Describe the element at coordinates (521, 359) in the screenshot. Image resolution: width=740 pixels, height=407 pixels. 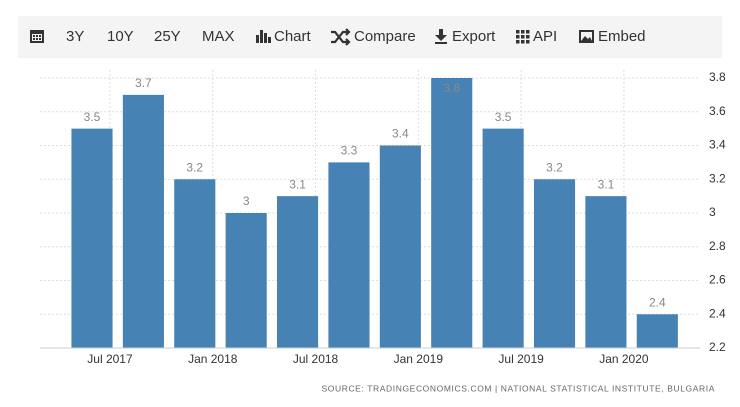
I see `x-tick-label: Jul 2019` at that location.